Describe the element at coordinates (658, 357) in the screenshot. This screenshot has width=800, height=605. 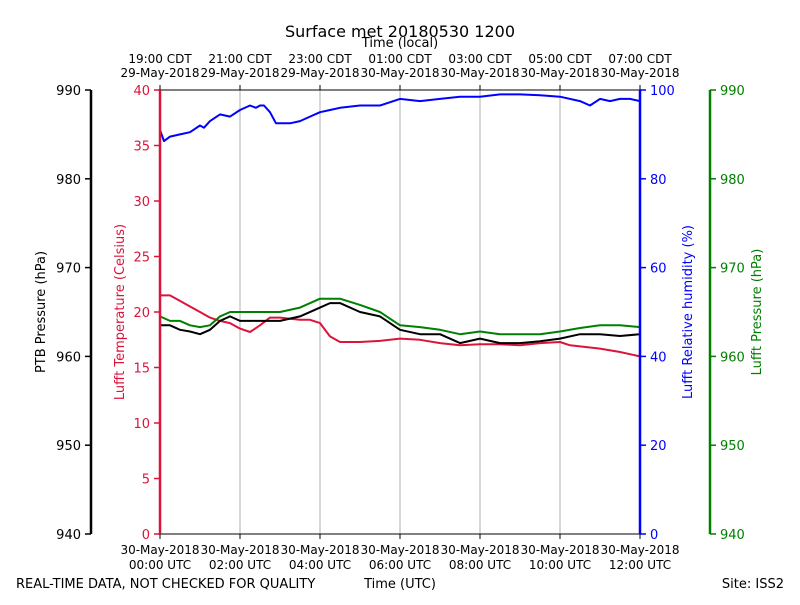
I see `lufft-humidity-tick-label: 40` at that location.